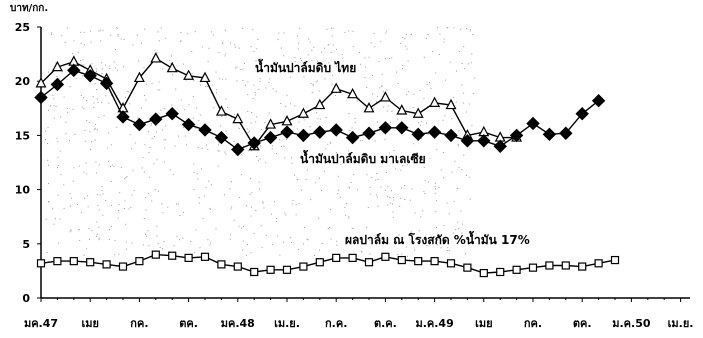  I want to click on data-point-palm-fruit-mill, so click(467, 267).